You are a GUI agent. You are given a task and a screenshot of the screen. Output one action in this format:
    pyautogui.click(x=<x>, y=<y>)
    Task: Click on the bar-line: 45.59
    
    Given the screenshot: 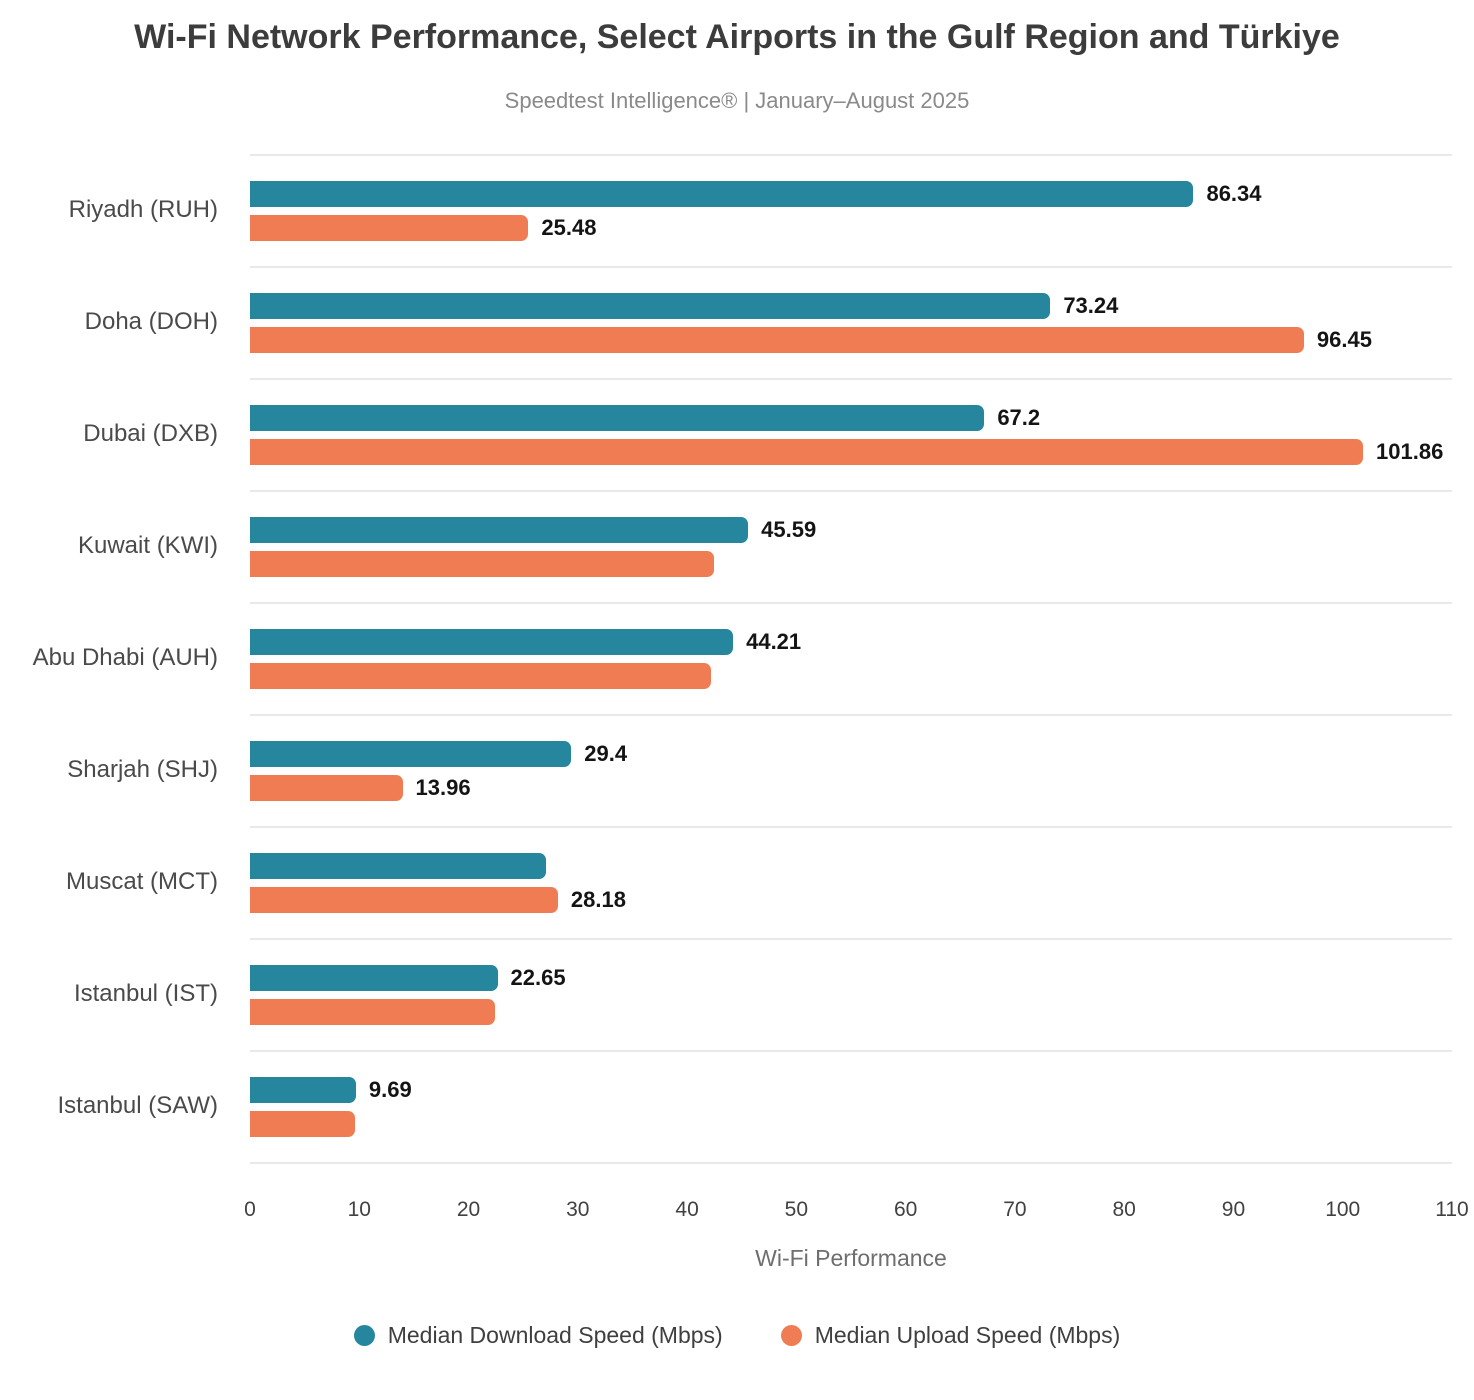 What is the action you would take?
    pyautogui.click(x=851, y=530)
    